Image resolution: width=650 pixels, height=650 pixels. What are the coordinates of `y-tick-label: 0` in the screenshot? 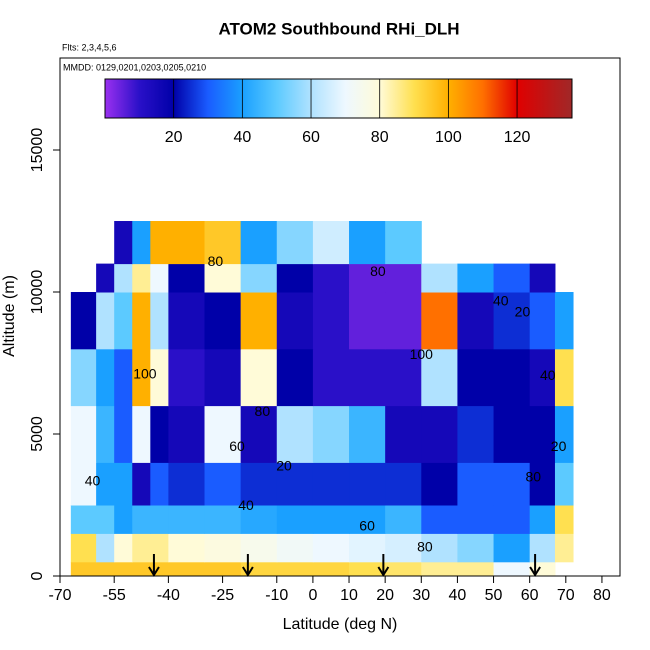 It's located at (37, 575).